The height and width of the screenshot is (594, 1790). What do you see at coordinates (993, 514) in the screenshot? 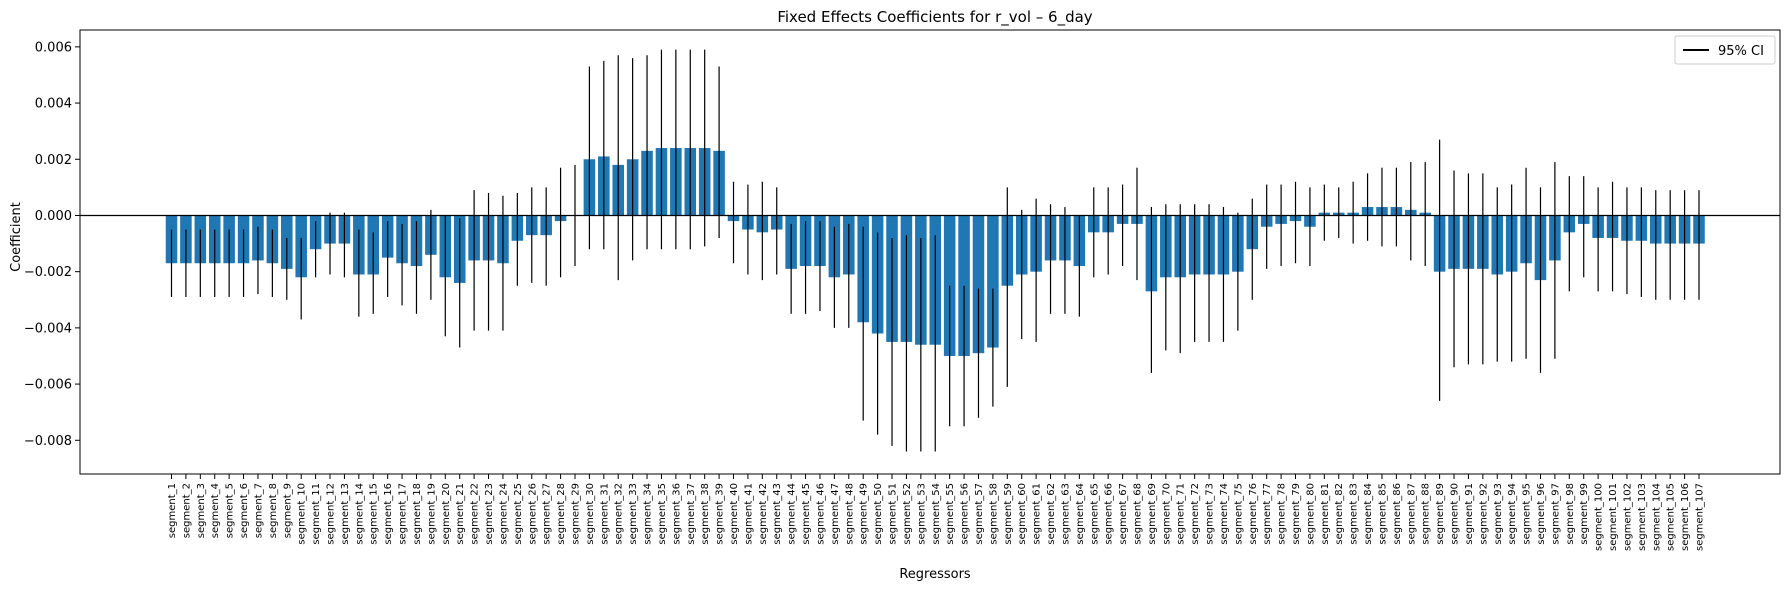
I see `x-tick-label: segment_58` at bounding box center [993, 514].